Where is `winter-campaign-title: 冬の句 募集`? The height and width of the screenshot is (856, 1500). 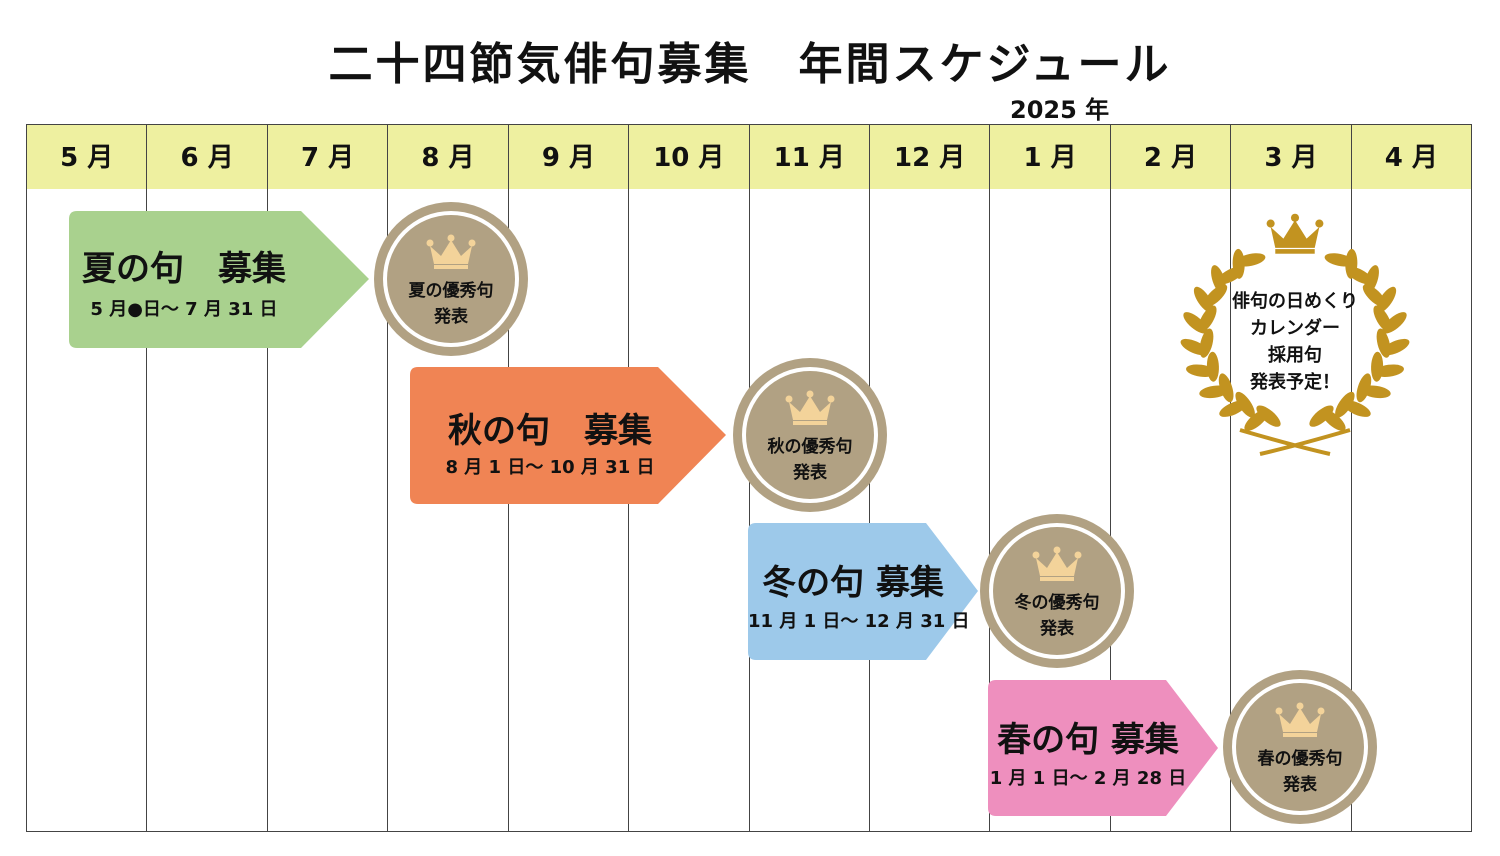 winter-campaign-title: 冬の句 募集 is located at coordinates (853, 583).